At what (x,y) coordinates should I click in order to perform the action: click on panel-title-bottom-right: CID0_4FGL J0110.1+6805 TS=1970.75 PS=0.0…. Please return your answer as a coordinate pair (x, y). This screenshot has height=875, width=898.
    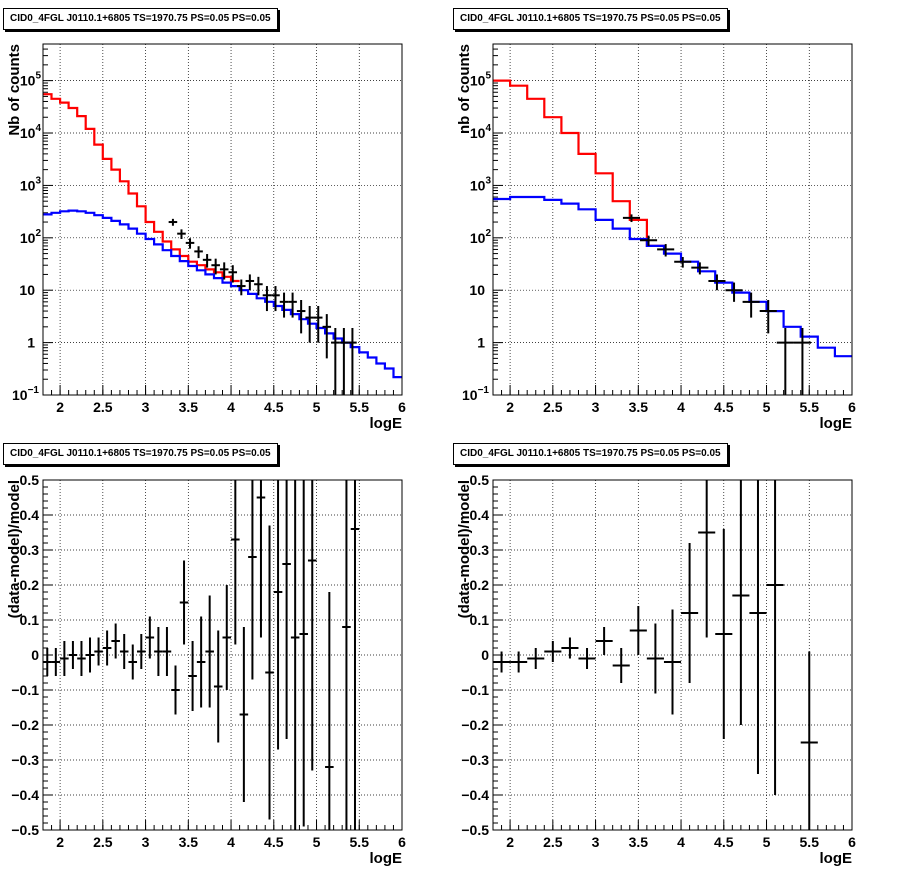
    Looking at the image, I should click on (590, 454).